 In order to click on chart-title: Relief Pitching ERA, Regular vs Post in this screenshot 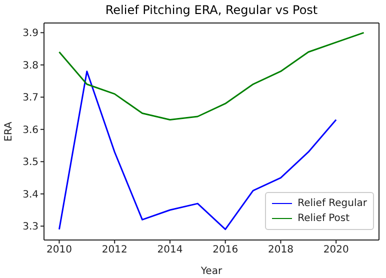, I will do `click(211, 10)`.